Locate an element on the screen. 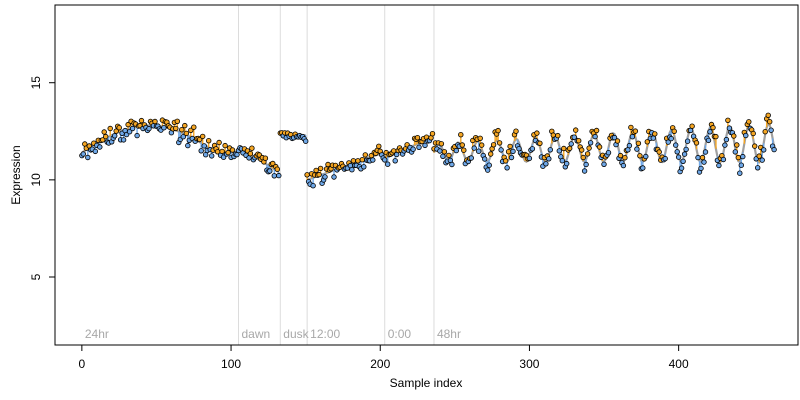 The height and width of the screenshot is (400, 800). region-label: 24hr is located at coordinates (97, 334).